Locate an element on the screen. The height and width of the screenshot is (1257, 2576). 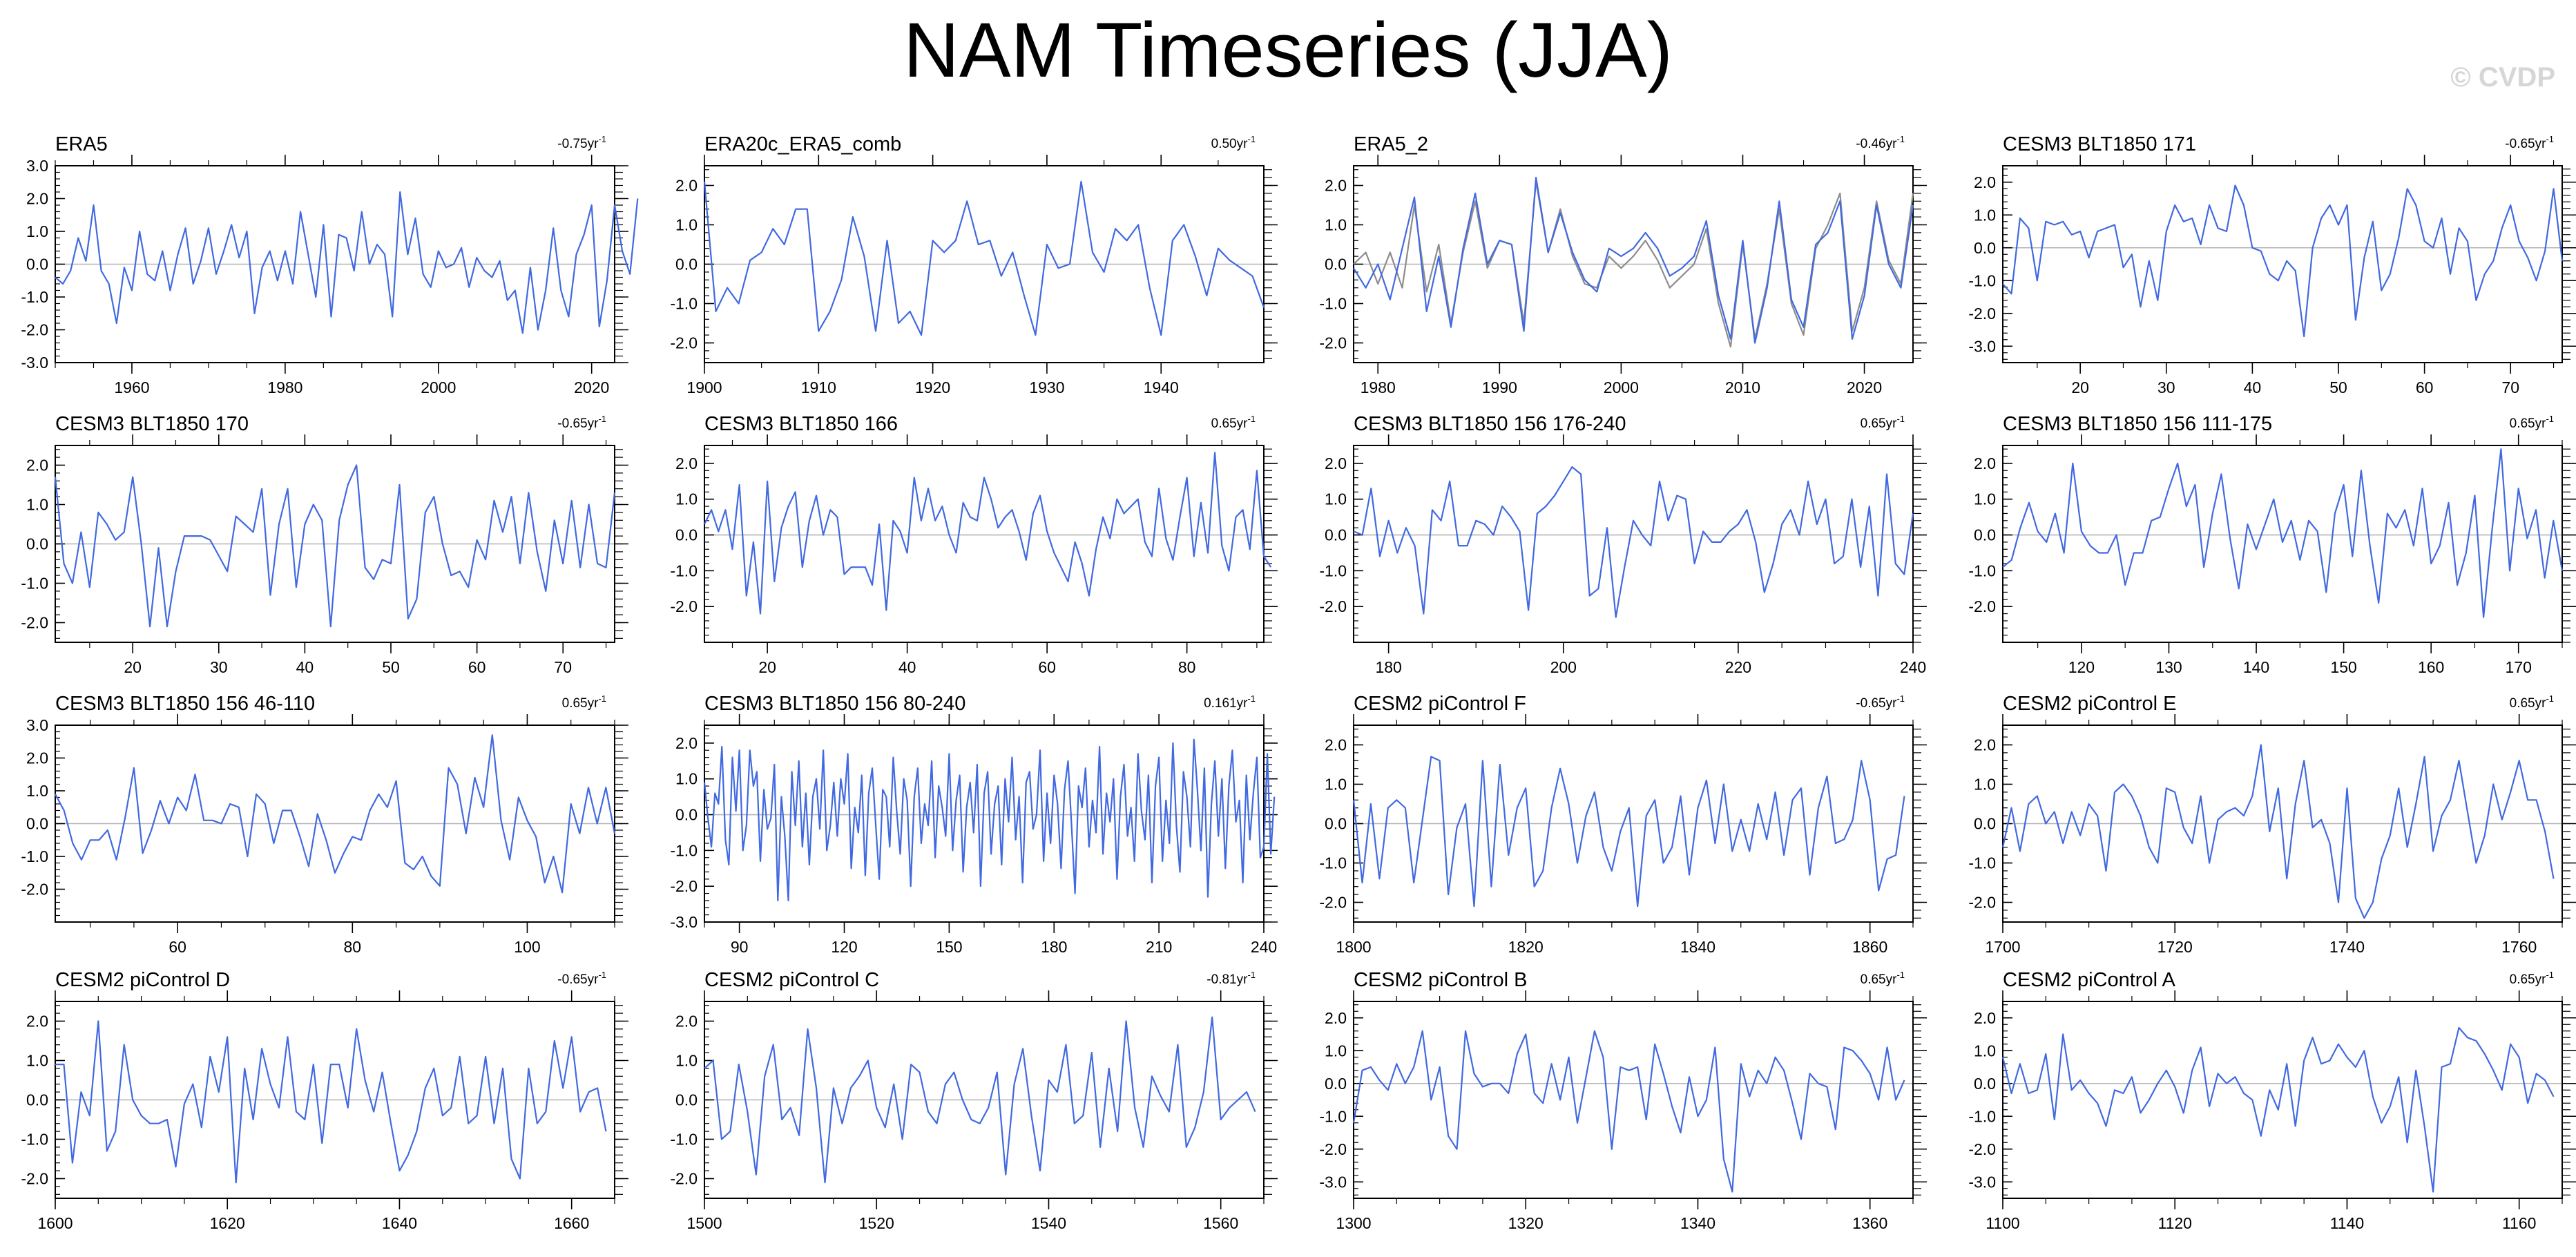
x-tick-label: 2010 is located at coordinates (1742, 387).